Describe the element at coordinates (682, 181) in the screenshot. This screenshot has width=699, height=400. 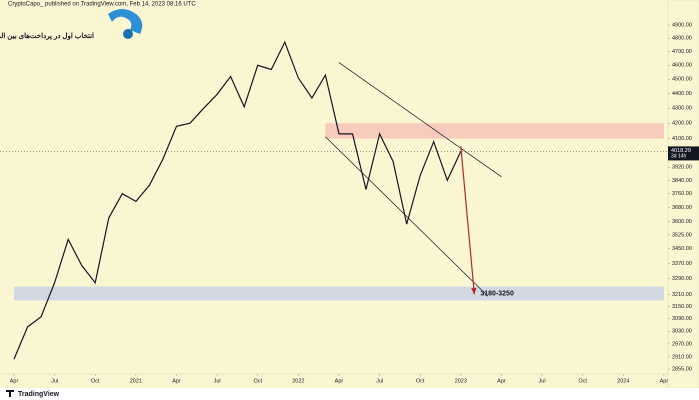
I see `y-tick-label: 3840.00` at that location.